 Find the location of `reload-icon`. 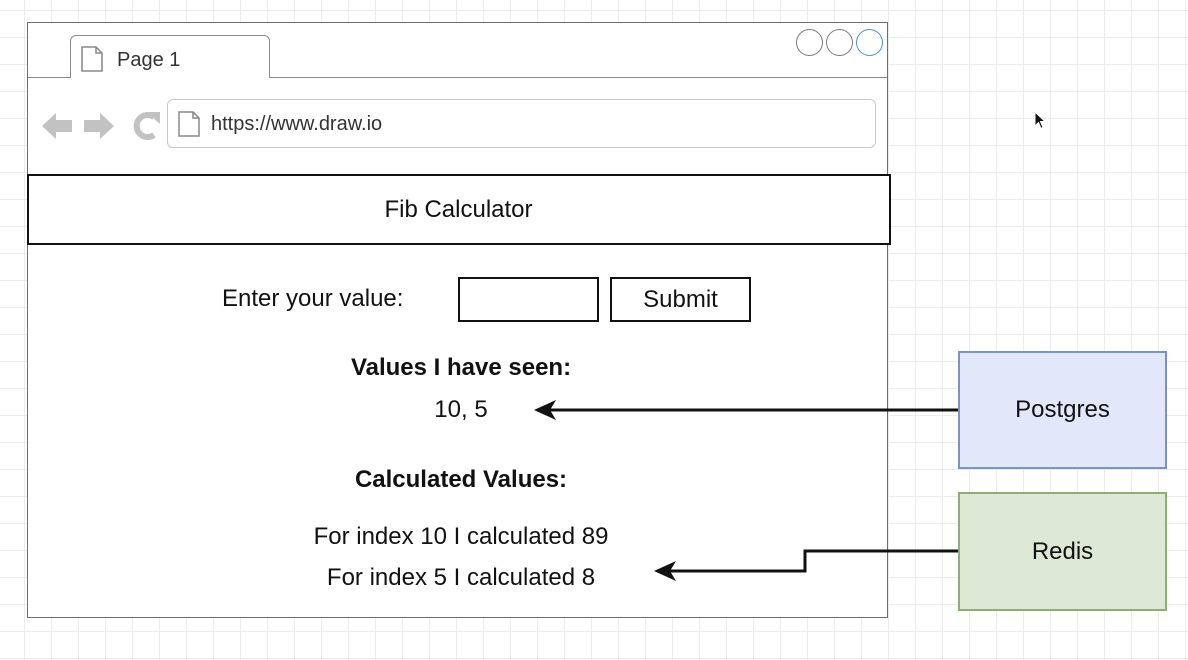

reload-icon is located at coordinates (146, 126).